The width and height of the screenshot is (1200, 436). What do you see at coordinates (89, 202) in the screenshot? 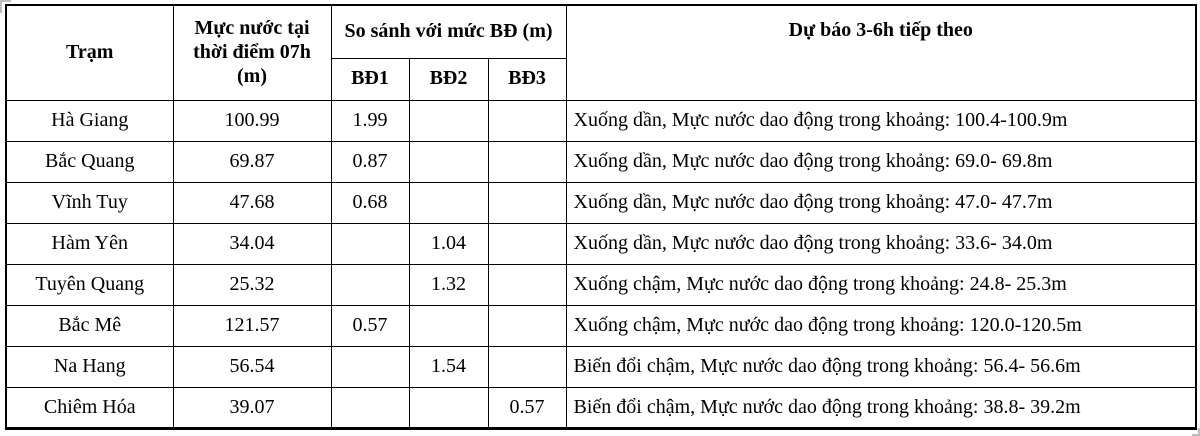
I see `station-cell: Vĩnh Tuy` at bounding box center [89, 202].